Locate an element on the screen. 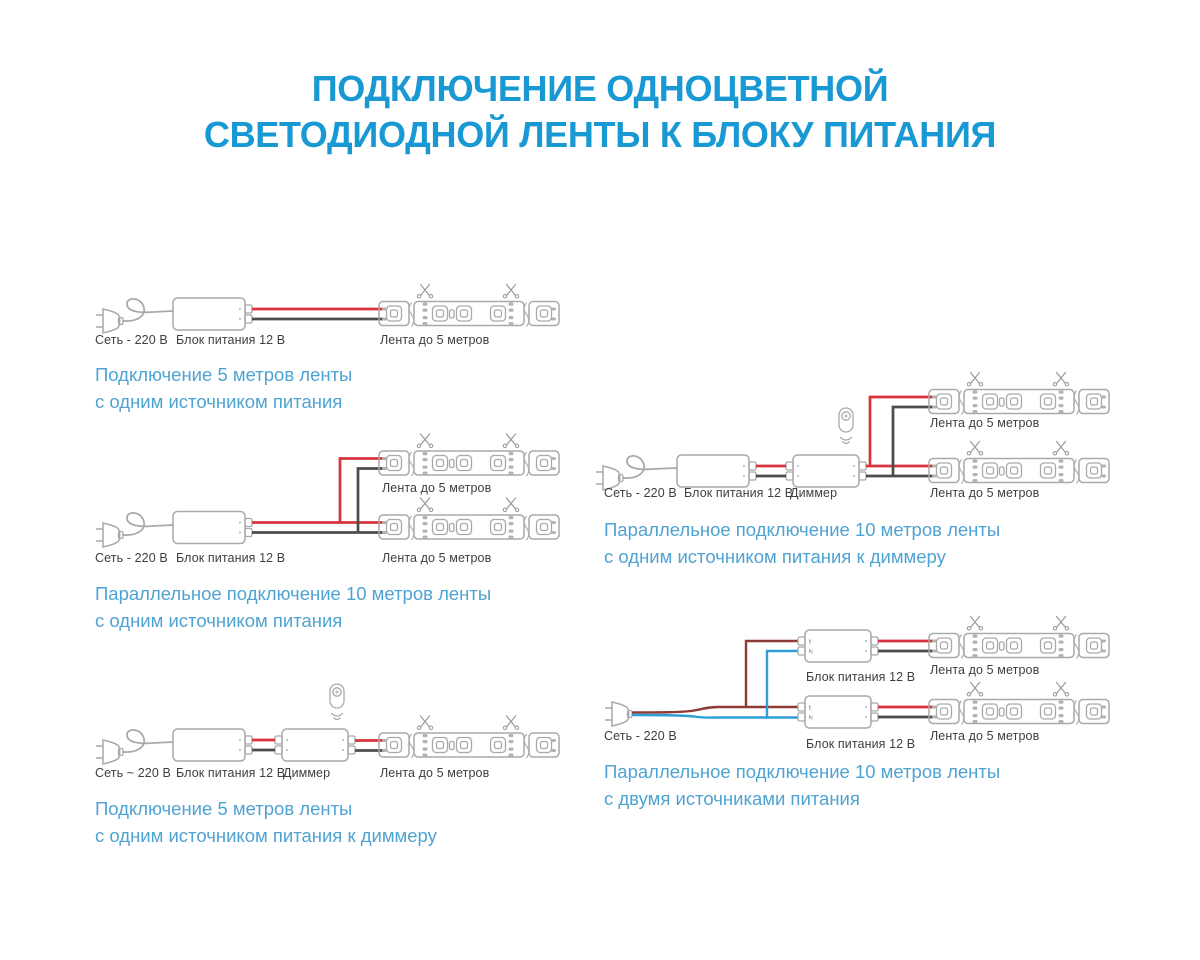 The height and width of the screenshot is (960, 1200). wire-neutral-blue is located at coordinates (714, 684).